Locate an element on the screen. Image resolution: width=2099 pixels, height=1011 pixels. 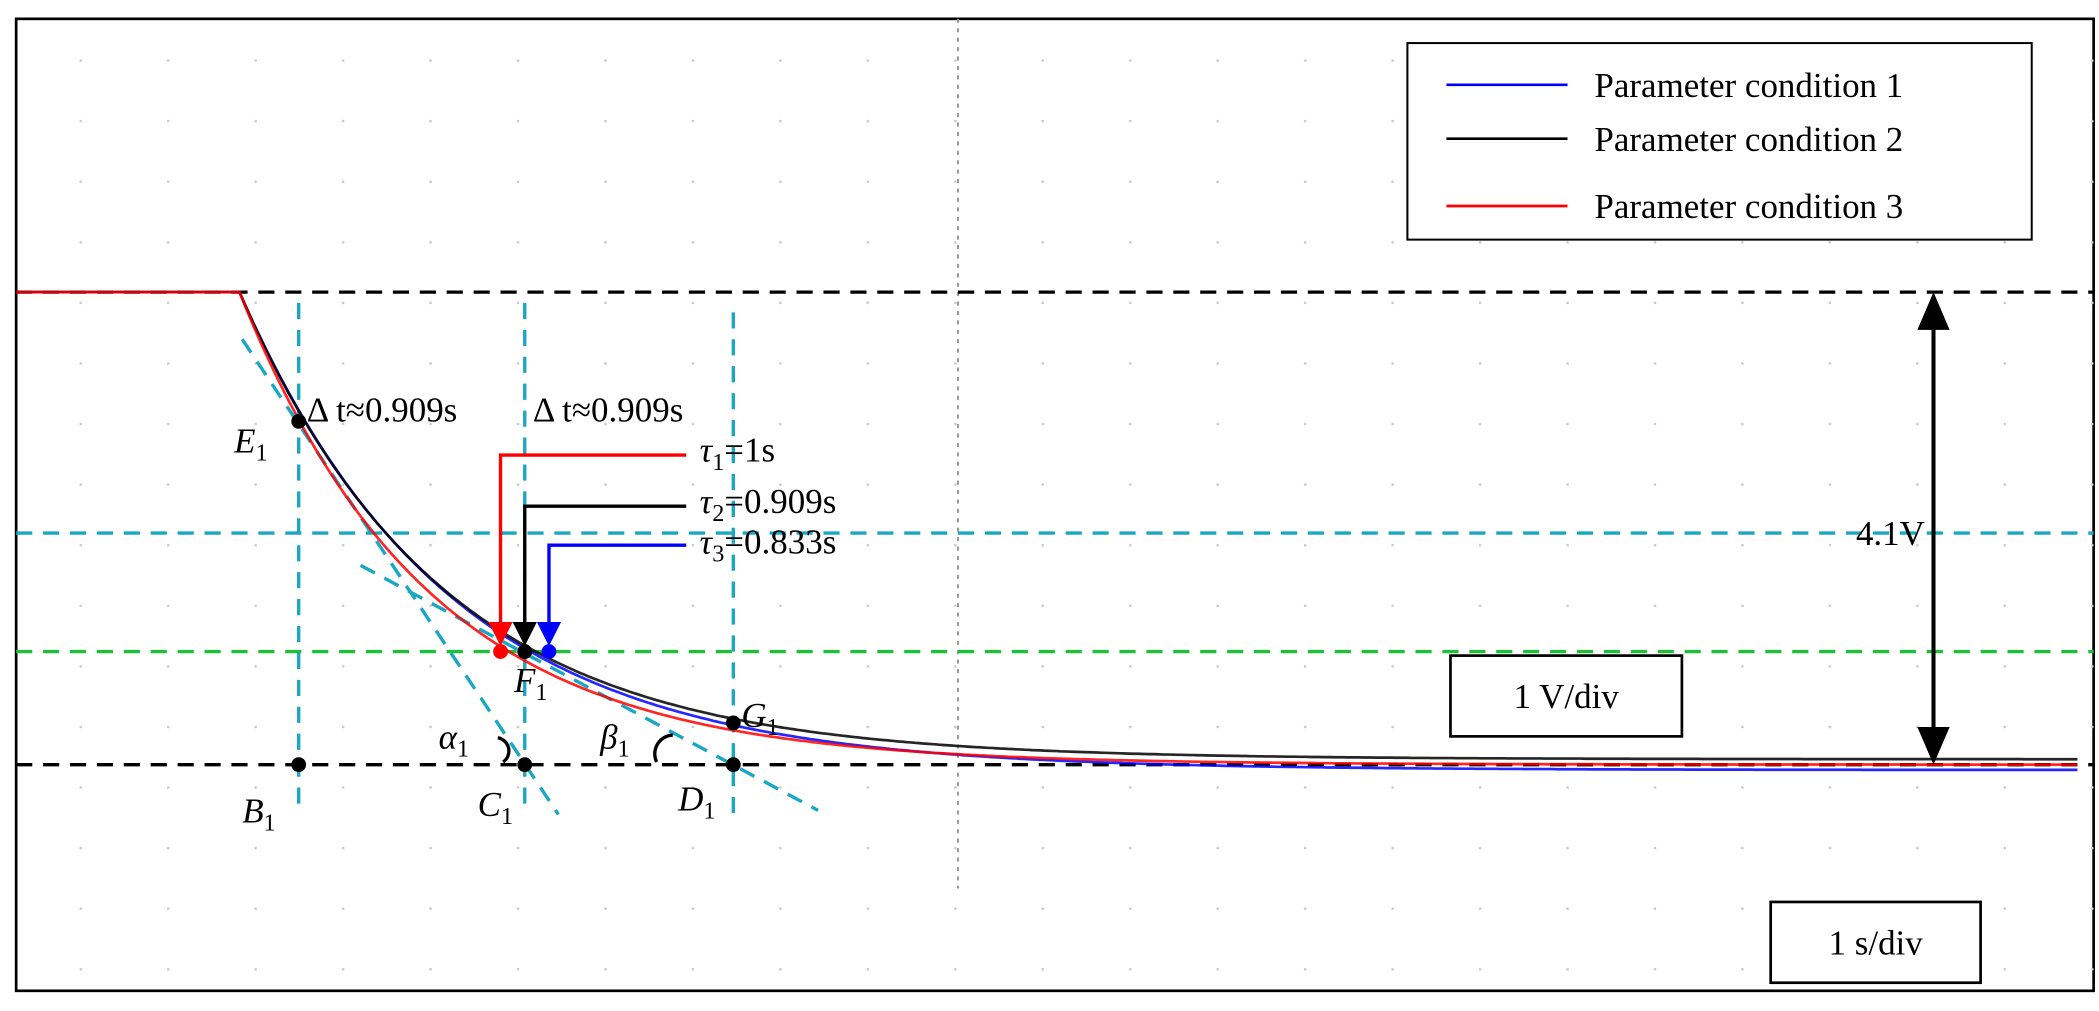
interval-label: Δ t≈0.909s is located at coordinates (382, 409).